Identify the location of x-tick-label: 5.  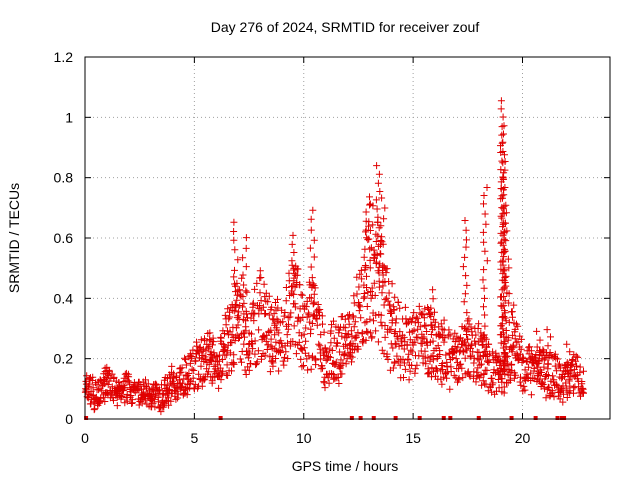
(194, 438).